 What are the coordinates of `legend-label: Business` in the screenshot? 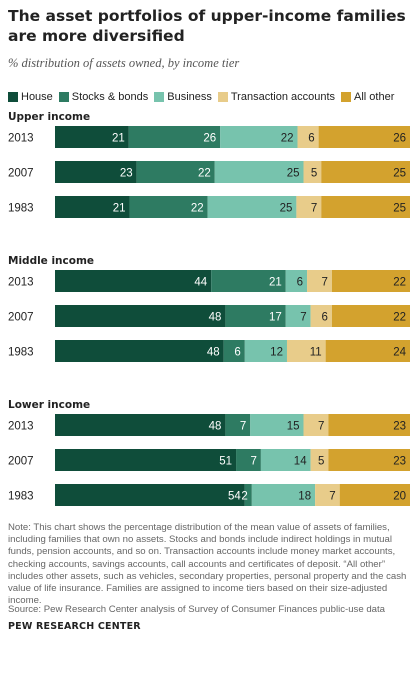 It's located at (189, 97).